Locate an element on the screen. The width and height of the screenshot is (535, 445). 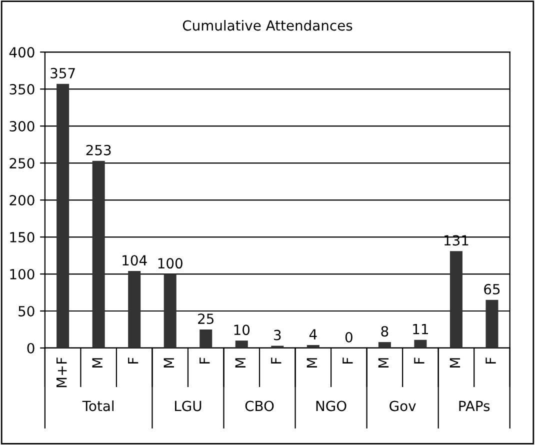
data-label: 25 is located at coordinates (206, 319).